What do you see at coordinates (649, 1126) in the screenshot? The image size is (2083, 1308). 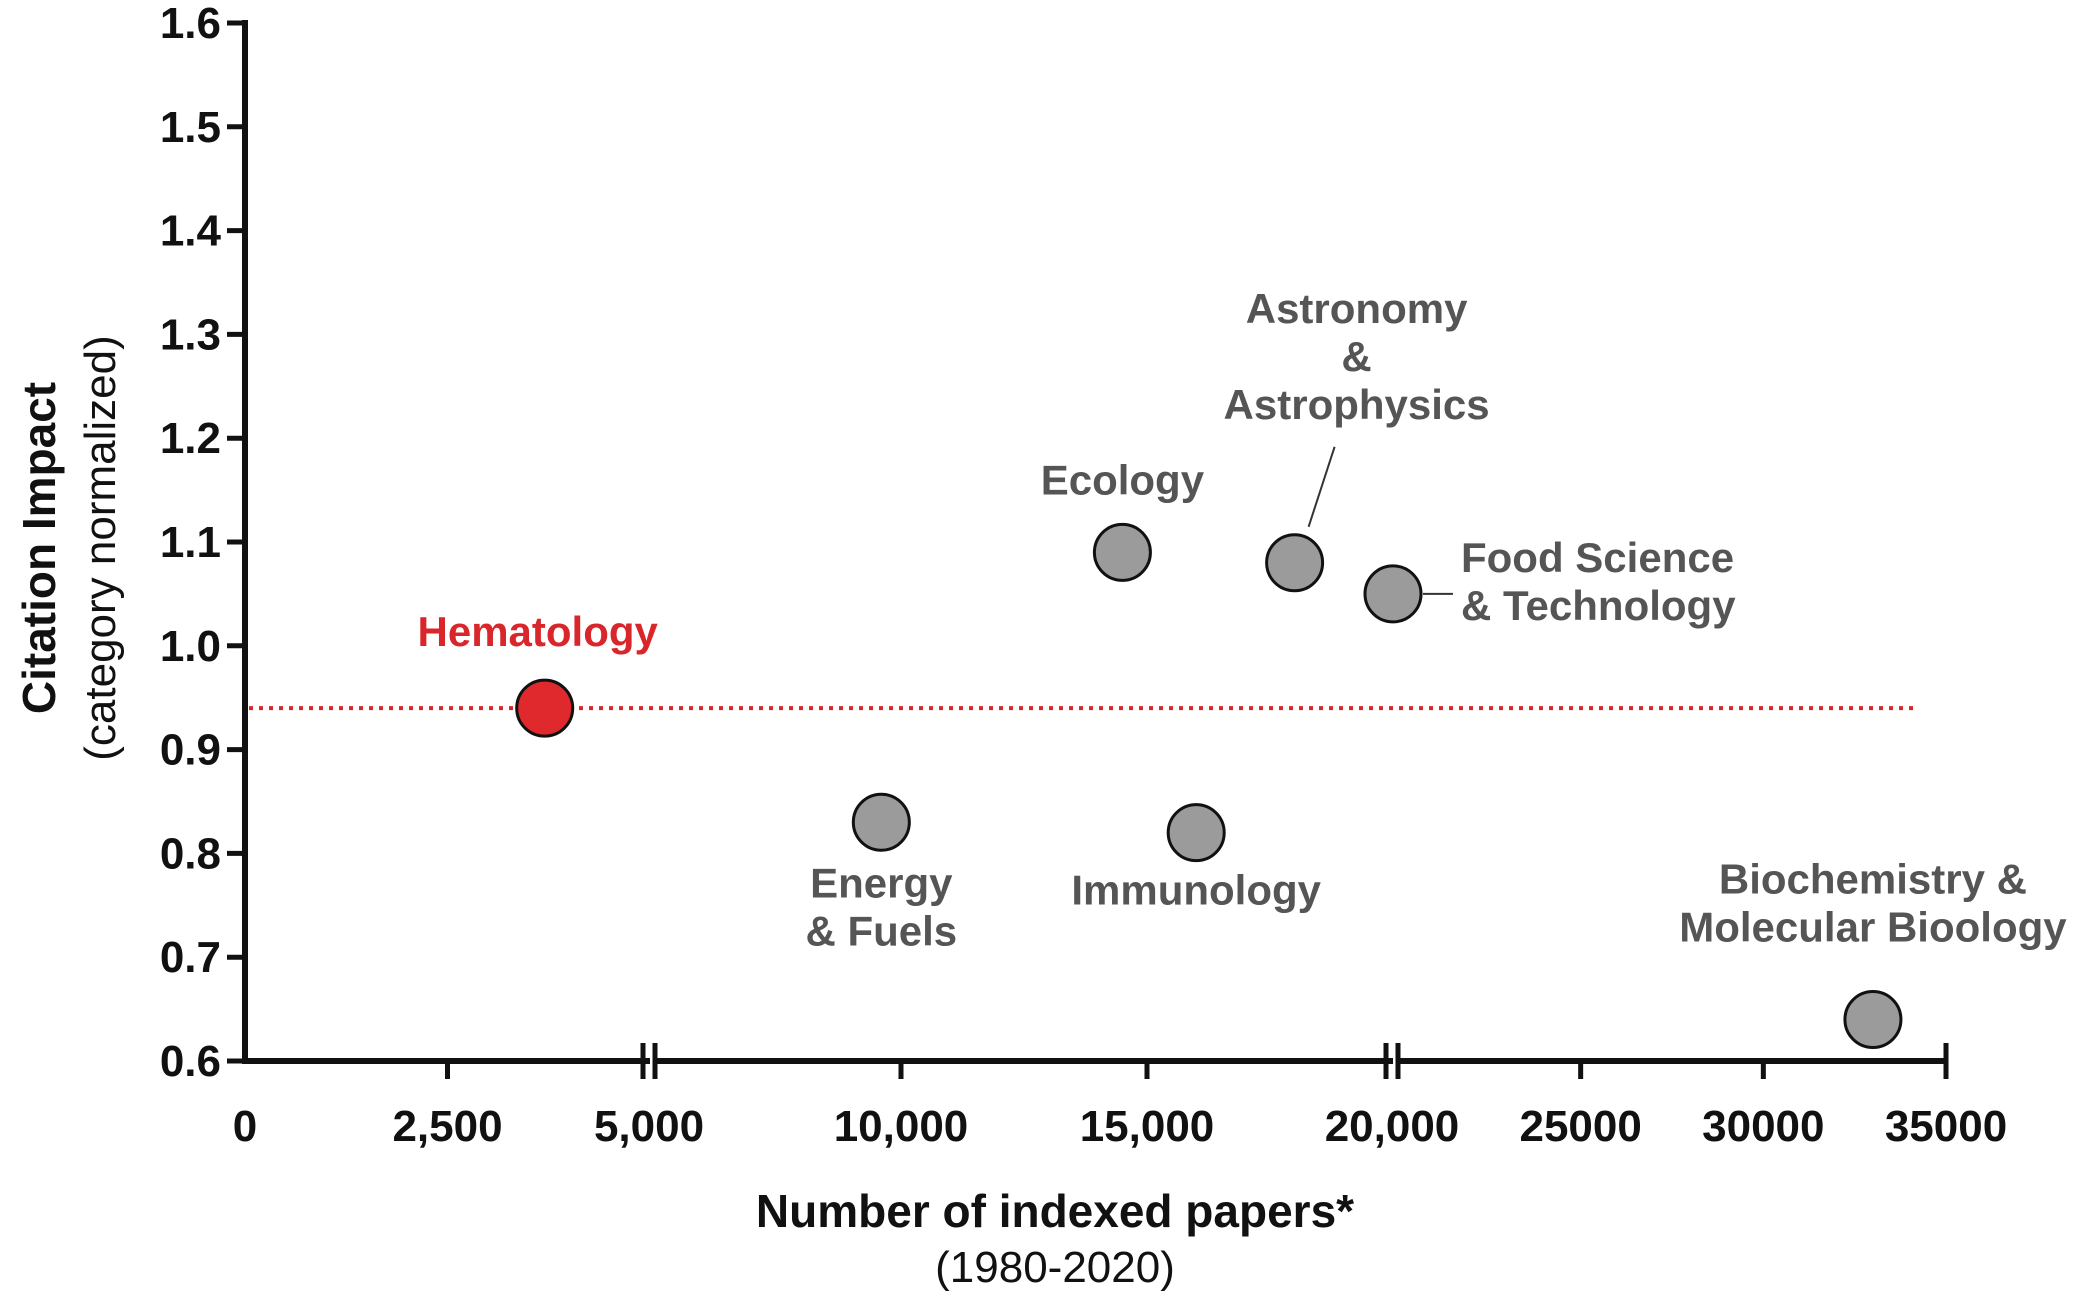 I see `x-tick-label-5000: 5,000` at bounding box center [649, 1126].